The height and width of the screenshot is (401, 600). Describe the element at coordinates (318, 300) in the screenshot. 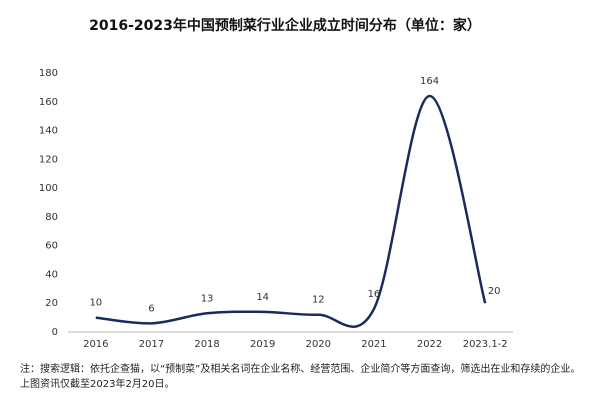

I see `data-label: 12` at that location.